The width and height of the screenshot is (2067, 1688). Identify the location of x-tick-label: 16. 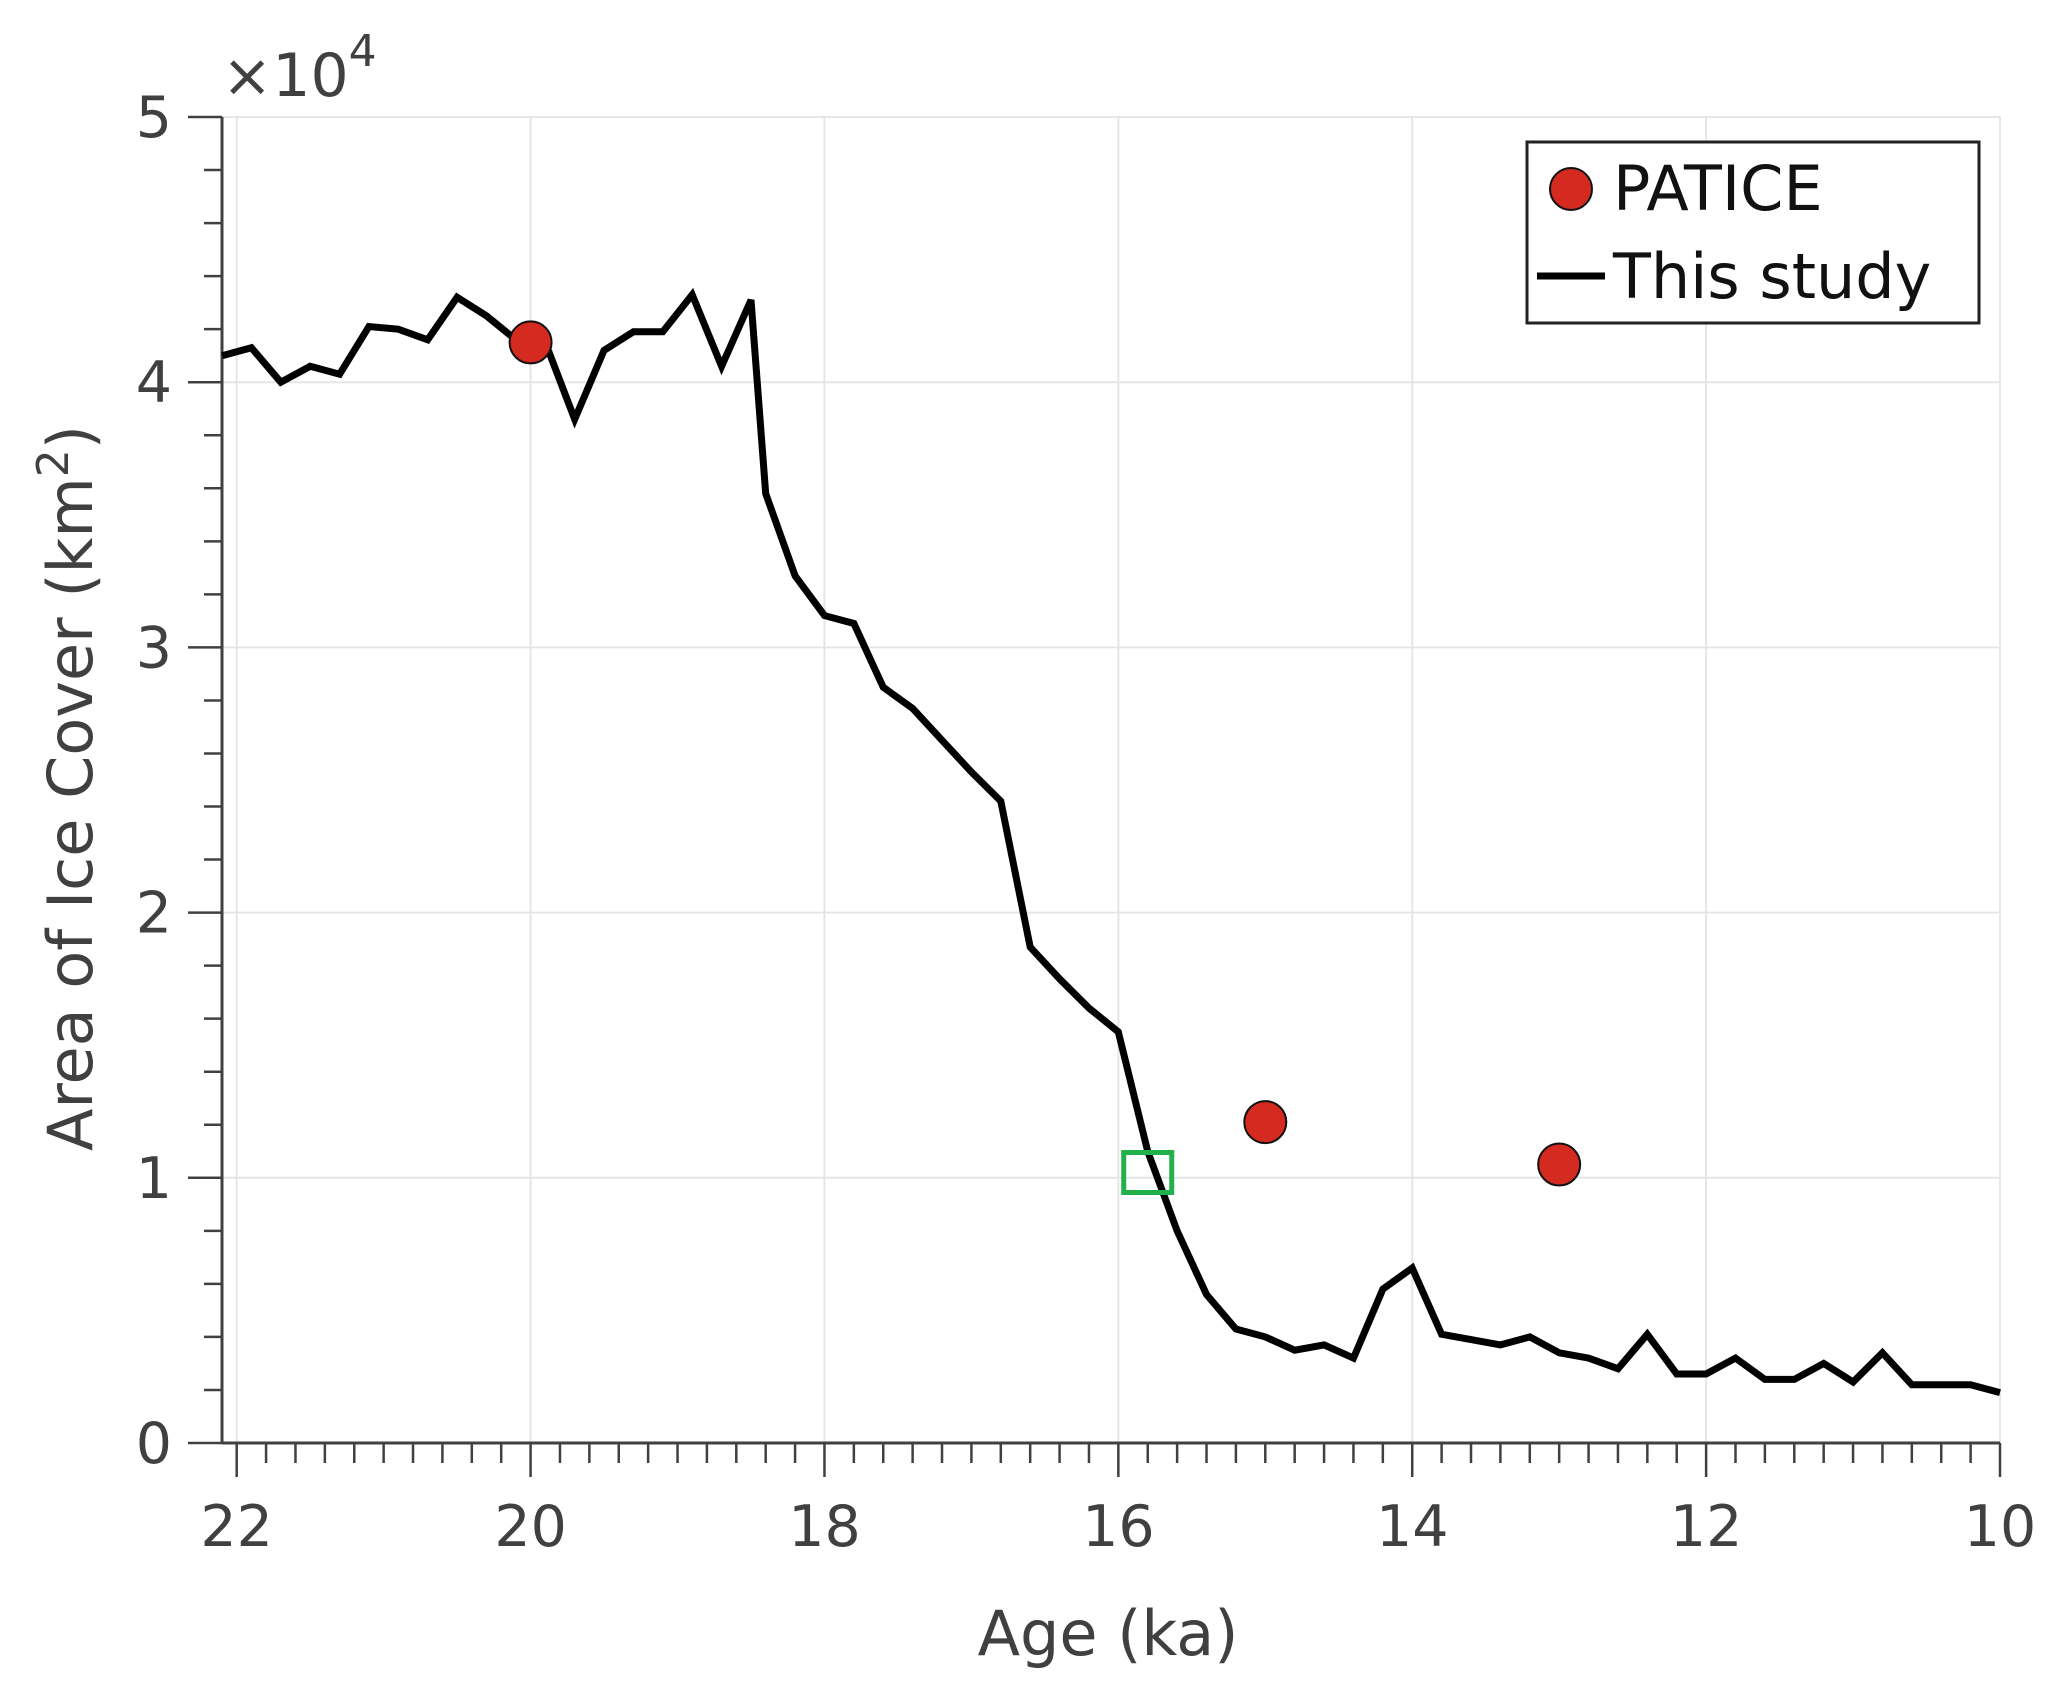
(1118, 1527).